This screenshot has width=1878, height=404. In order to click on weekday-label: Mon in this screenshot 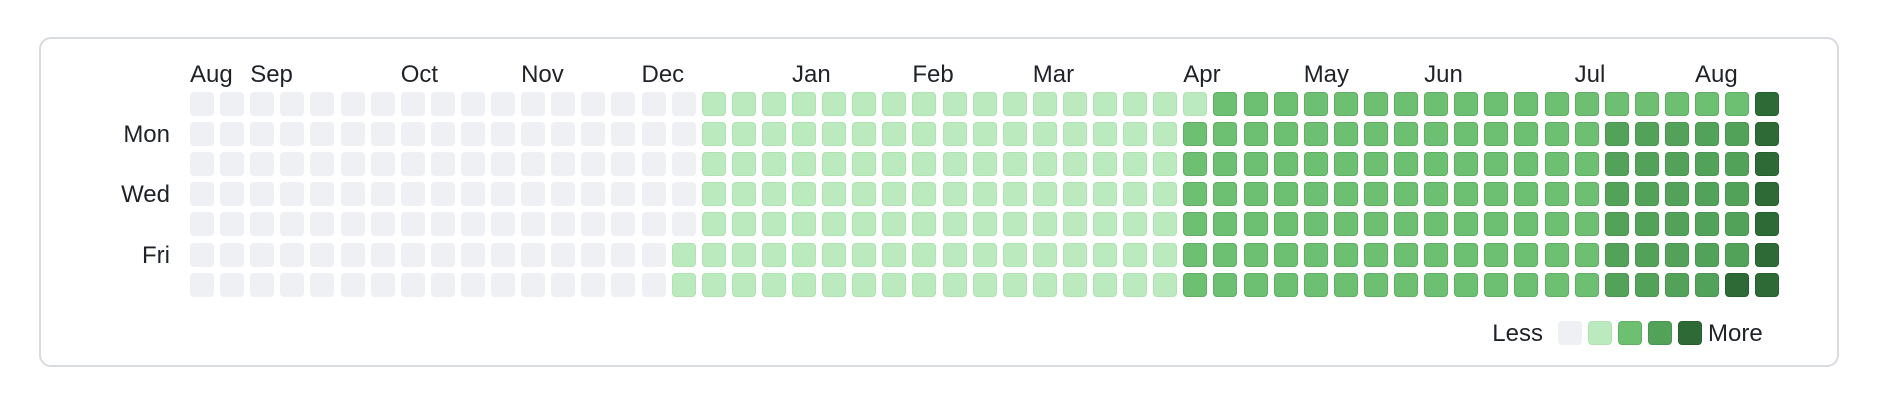, I will do `click(146, 135)`.